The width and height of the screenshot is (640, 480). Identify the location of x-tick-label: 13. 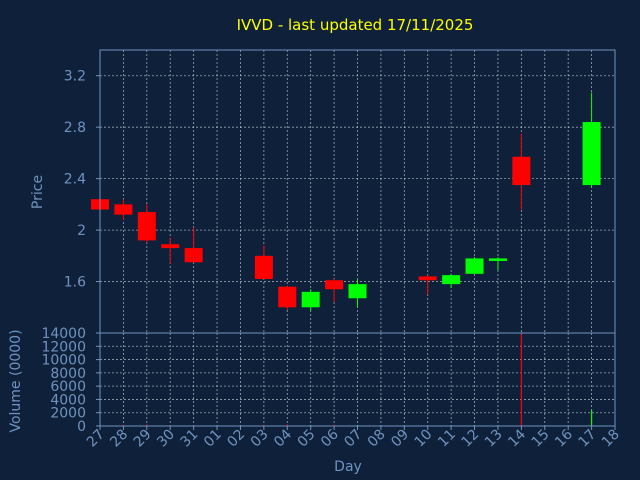
(494, 439).